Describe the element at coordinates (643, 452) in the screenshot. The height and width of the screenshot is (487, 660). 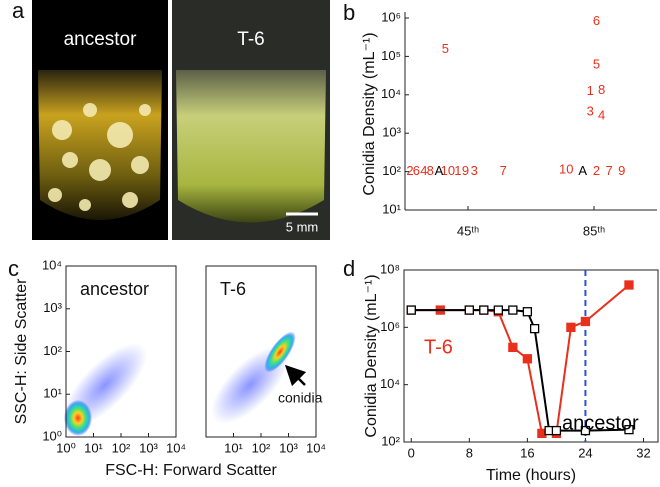
I see `x-tick-label: 32` at that location.